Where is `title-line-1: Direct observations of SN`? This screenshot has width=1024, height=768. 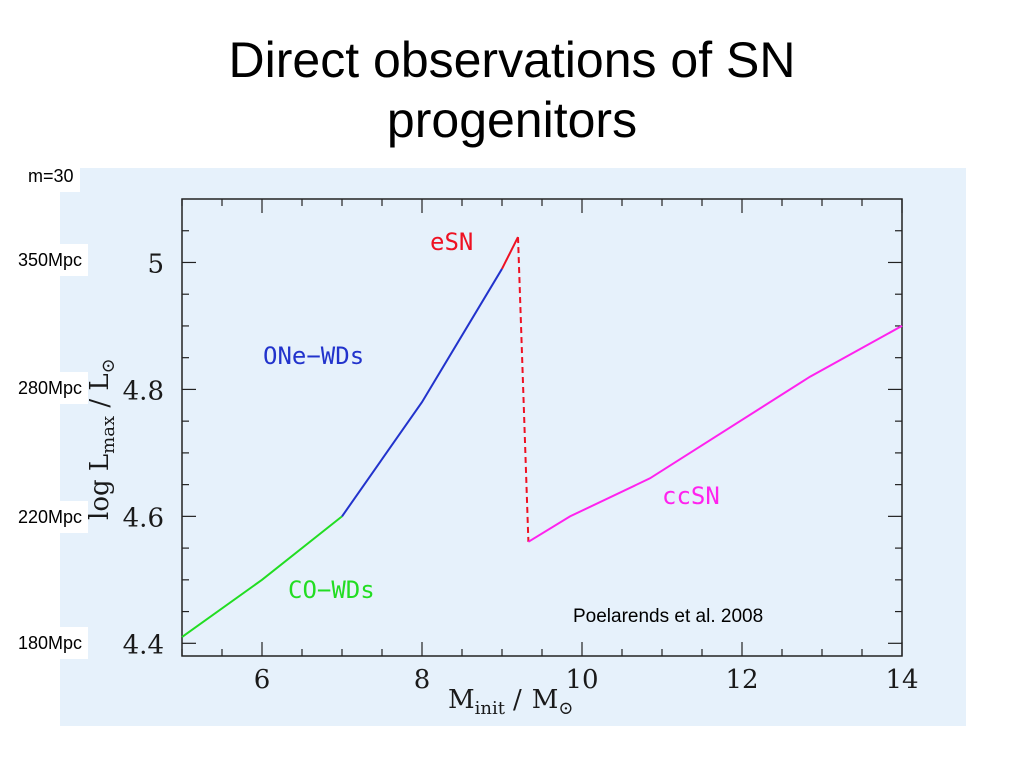 title-line-1: Direct observations of SN is located at coordinates (512, 60).